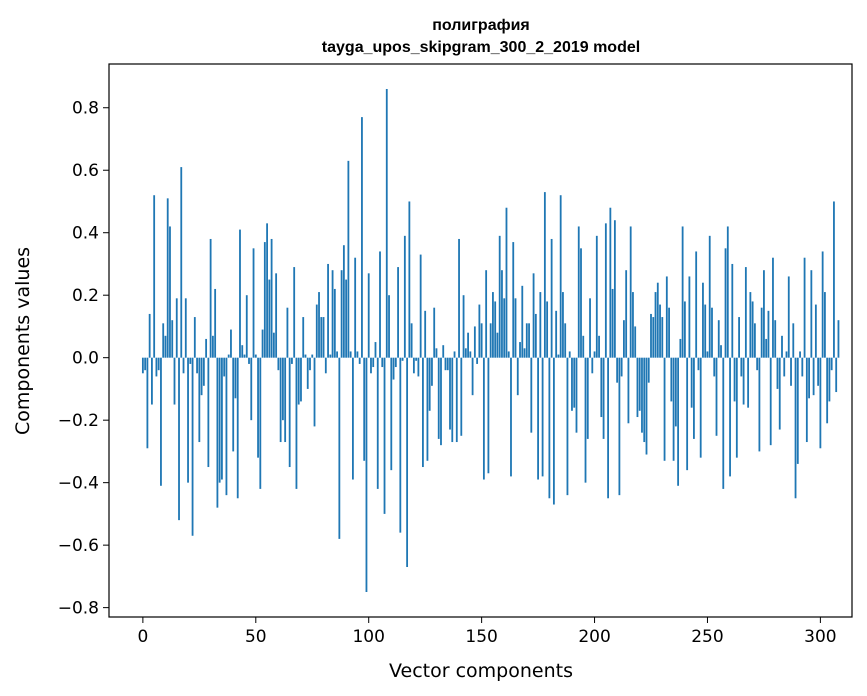  I want to click on x-axis-label: Vector components, so click(481, 671).